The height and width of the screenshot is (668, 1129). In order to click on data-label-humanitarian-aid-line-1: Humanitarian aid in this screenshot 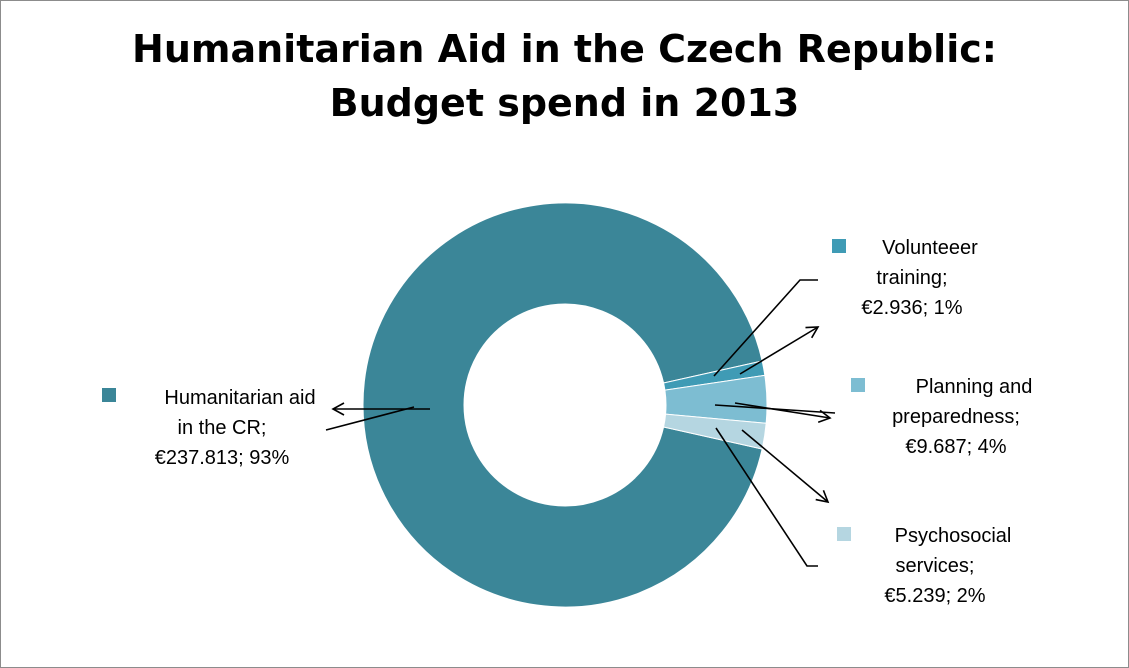, I will do `click(239, 398)`.